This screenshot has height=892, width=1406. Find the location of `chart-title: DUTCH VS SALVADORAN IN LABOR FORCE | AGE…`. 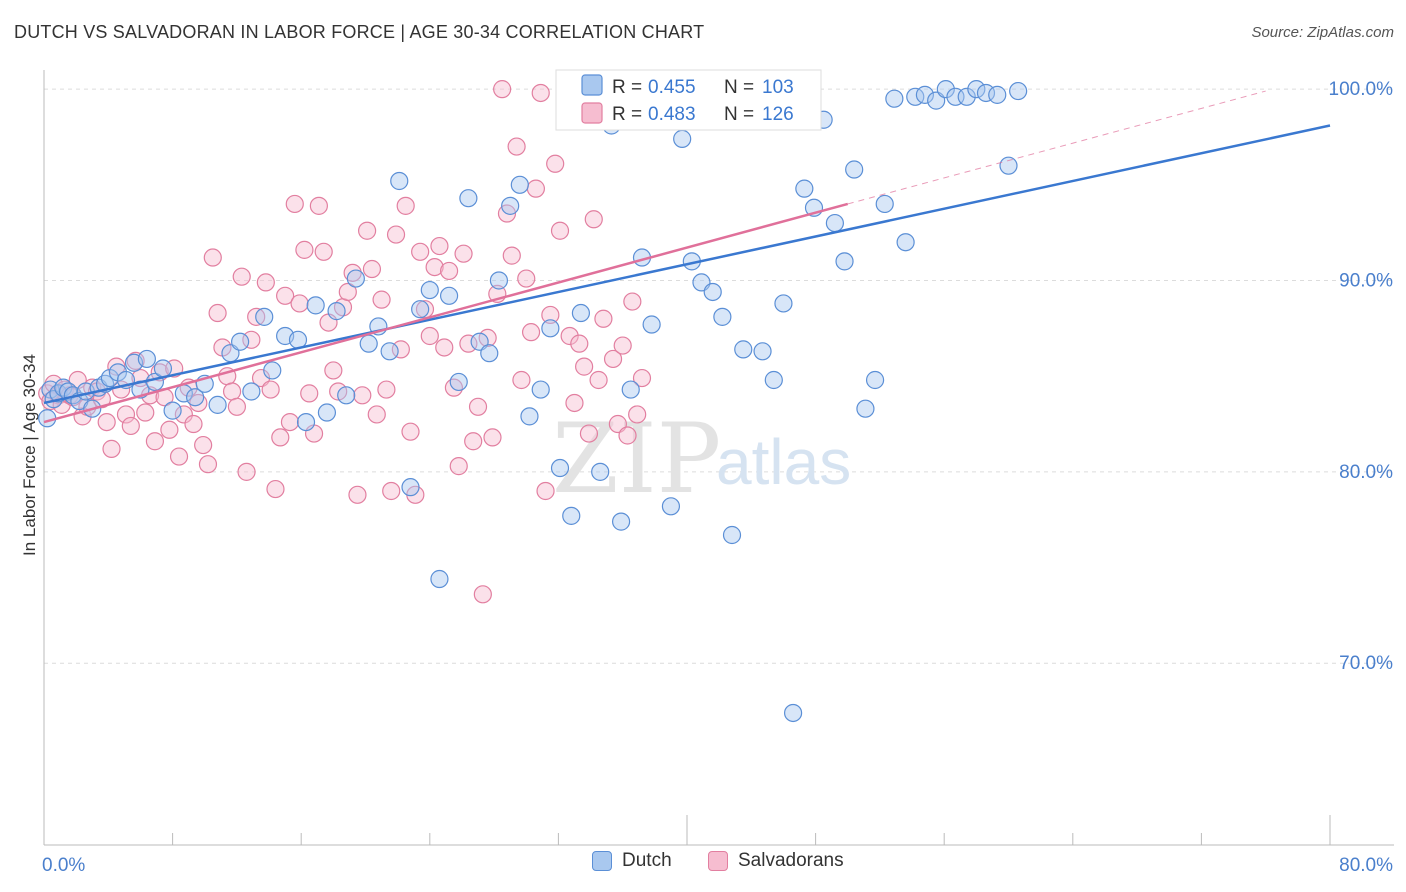

chart-title: DUTCH VS SALVADORAN IN LABOR FORCE | AGE… is located at coordinates (359, 32).